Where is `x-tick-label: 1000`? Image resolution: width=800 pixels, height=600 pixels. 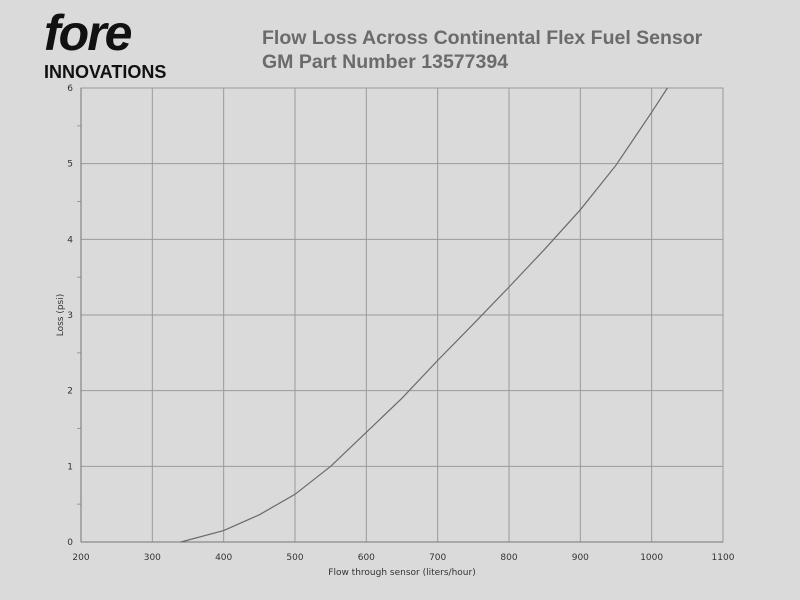
x-tick-label: 1000 is located at coordinates (651, 558).